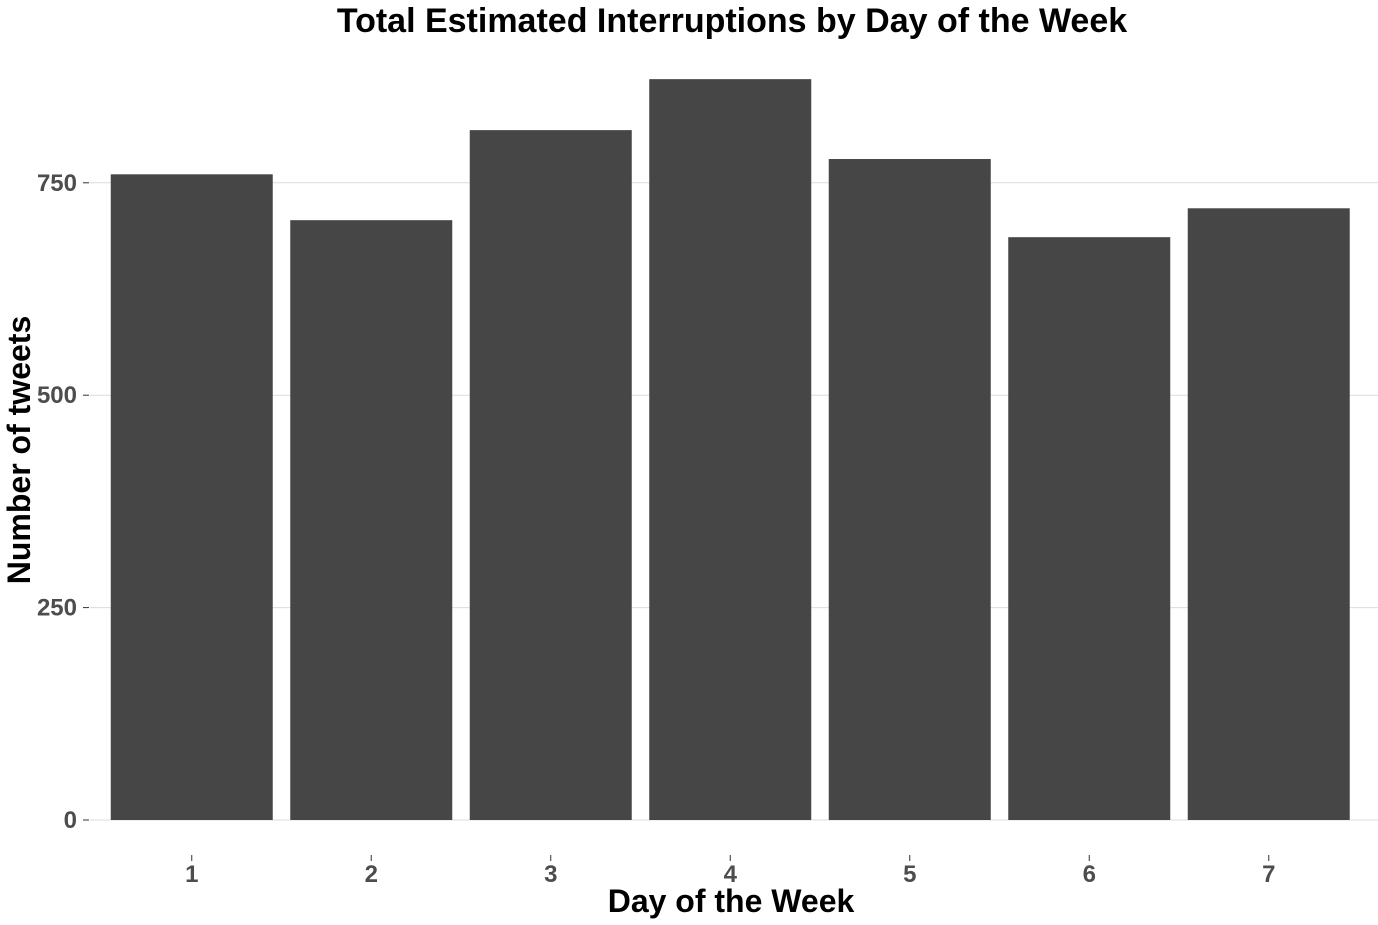 The width and height of the screenshot is (1378, 925). What do you see at coordinates (57, 395) in the screenshot?
I see `y-tick-label: 500` at bounding box center [57, 395].